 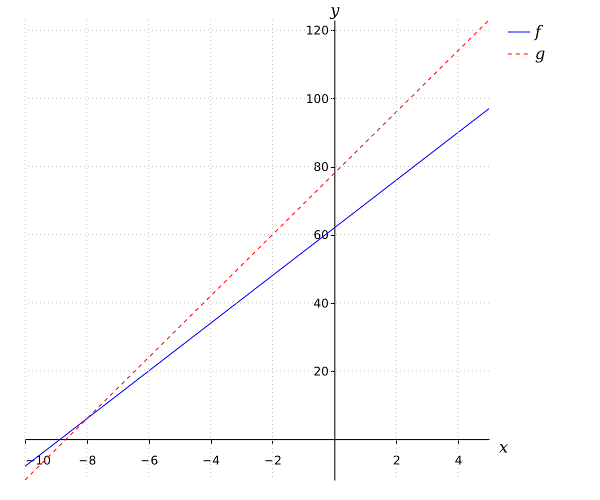 I want to click on x-tick-label: −8, so click(x=87, y=461).